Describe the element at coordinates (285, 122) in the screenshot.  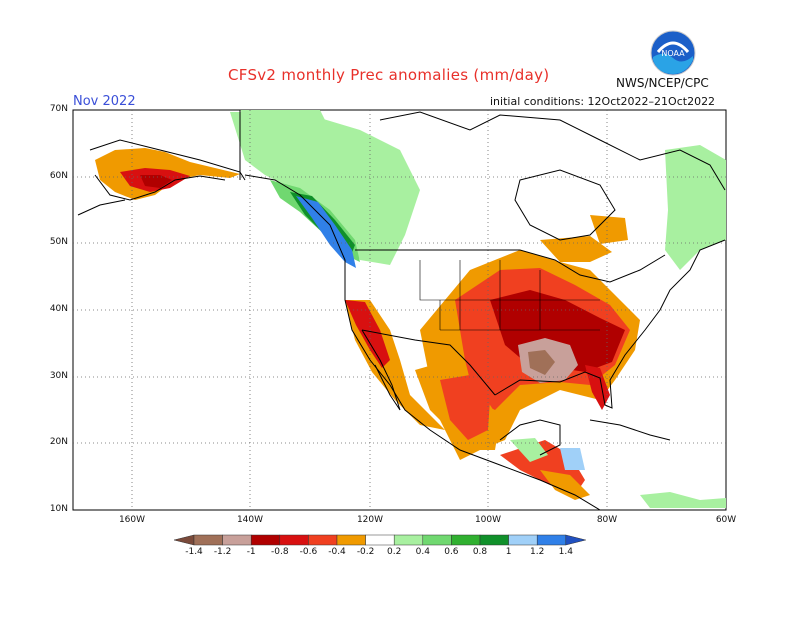
I see `arctic-wet` at that location.